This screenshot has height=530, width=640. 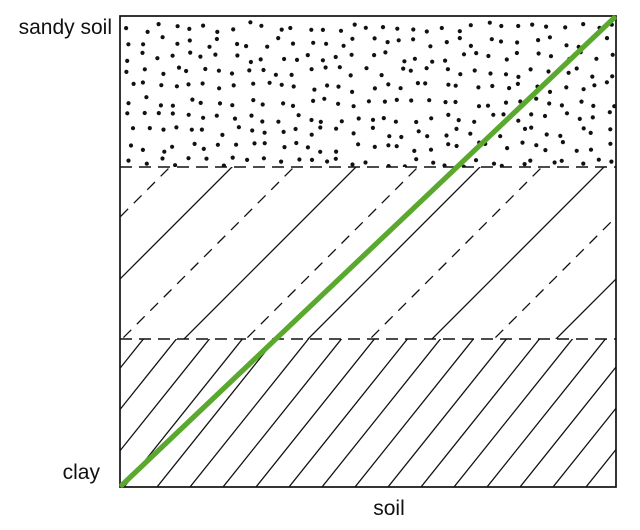 I want to click on x-axis-label: soil, so click(x=389, y=508).